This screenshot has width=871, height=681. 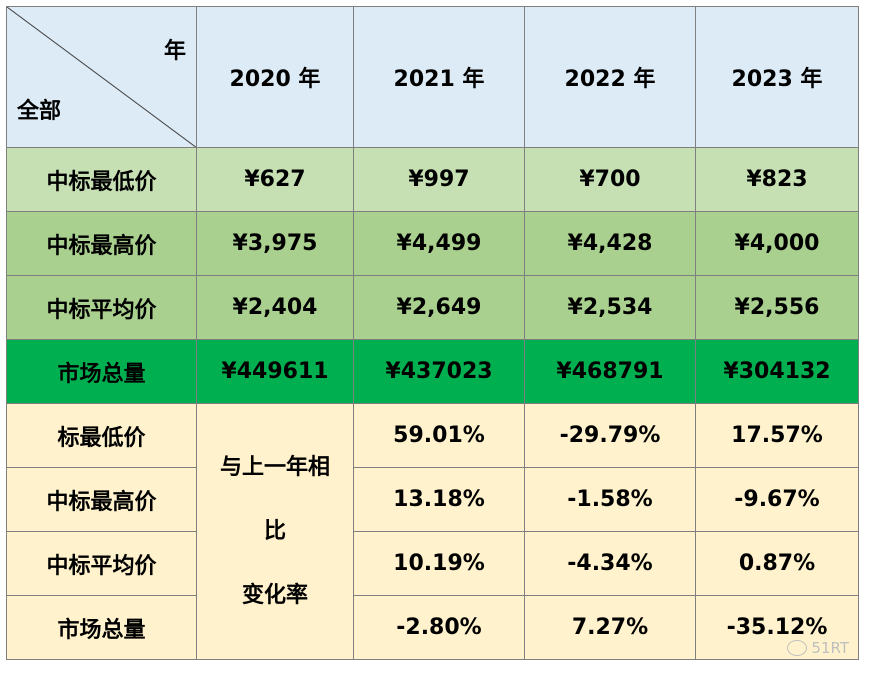 I want to click on table-row: 中标最高价 13.18% -1.58% -9.67%, so click(x=432, y=499).